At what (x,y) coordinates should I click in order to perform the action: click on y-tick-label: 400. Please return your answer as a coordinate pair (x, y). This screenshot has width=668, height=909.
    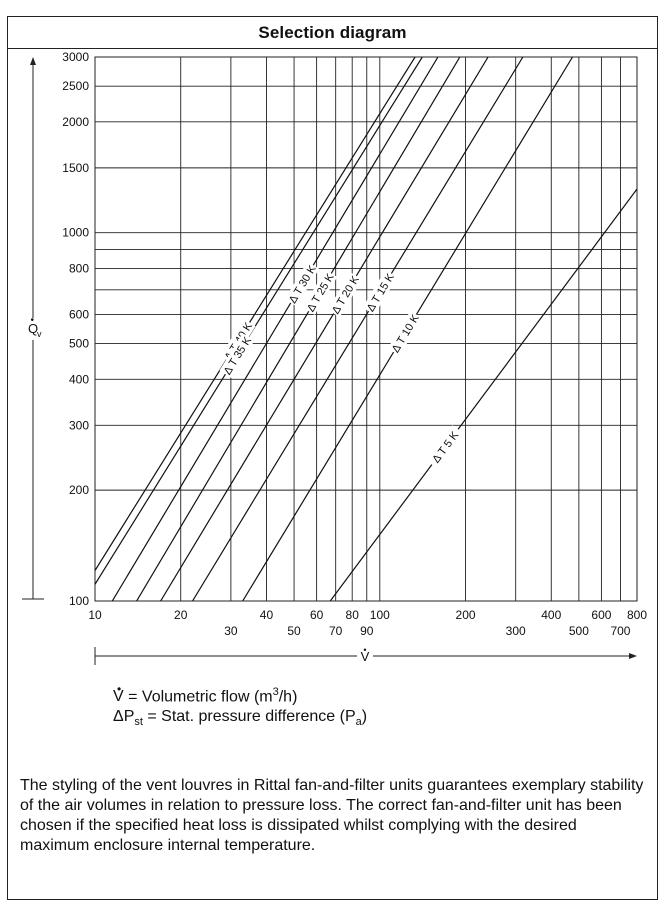
    Looking at the image, I should click on (79, 379).